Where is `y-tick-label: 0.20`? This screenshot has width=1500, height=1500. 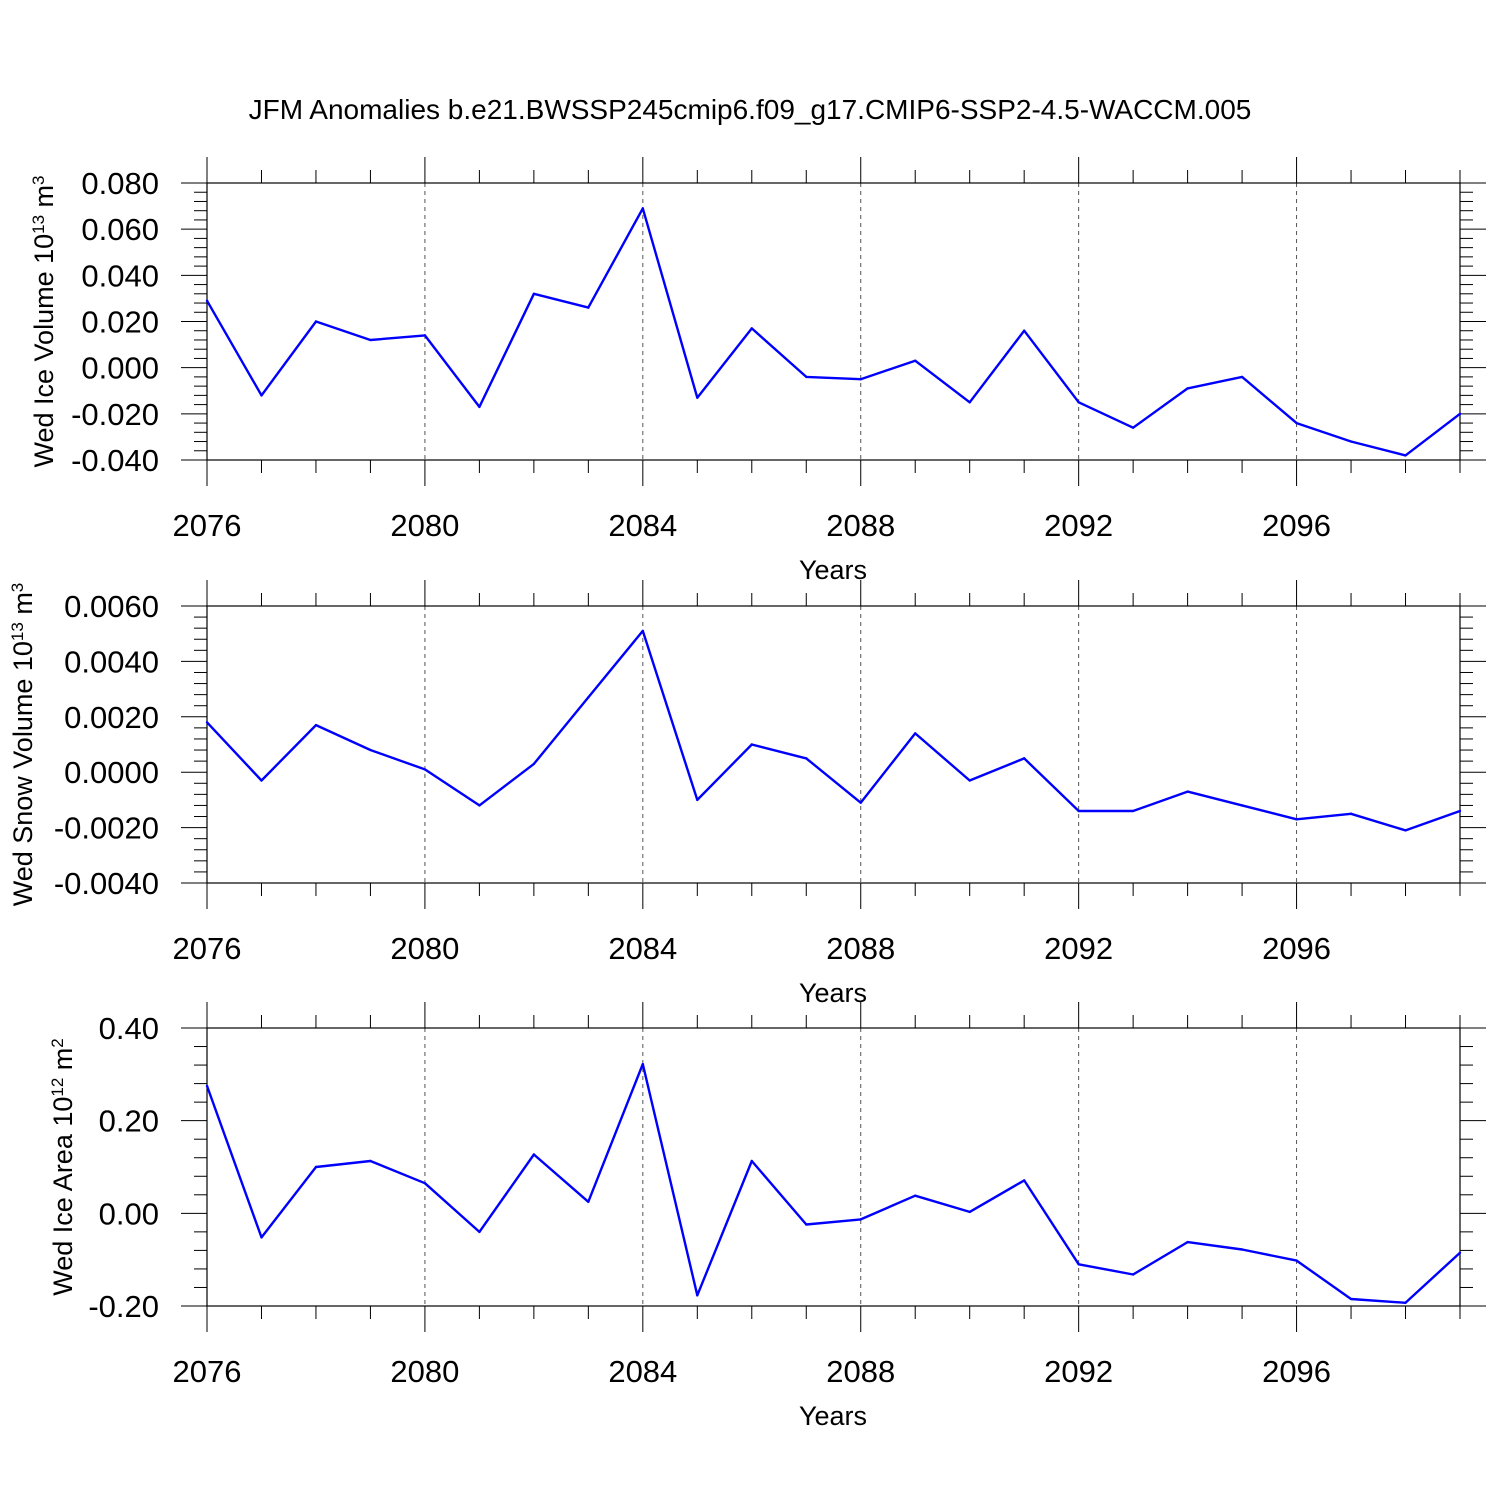
y-tick-label: 0.20 is located at coordinates (129, 1121).